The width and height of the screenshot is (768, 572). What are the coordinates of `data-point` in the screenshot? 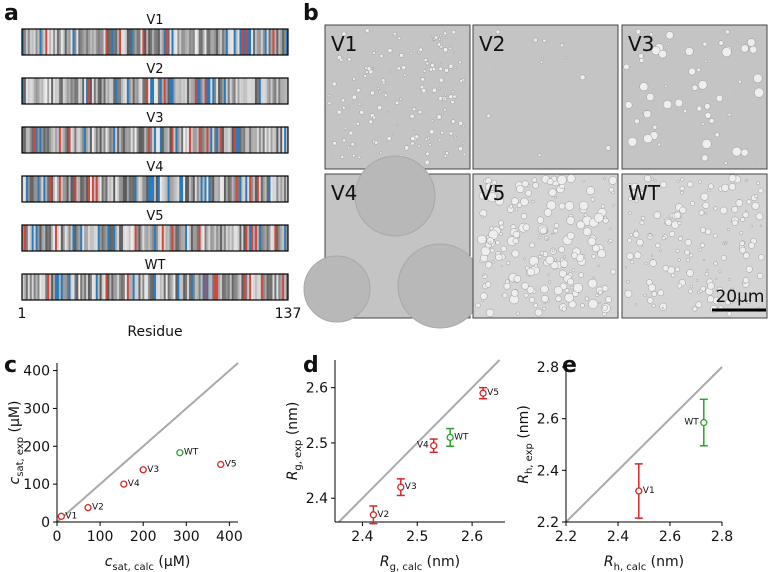 It's located at (450, 437).